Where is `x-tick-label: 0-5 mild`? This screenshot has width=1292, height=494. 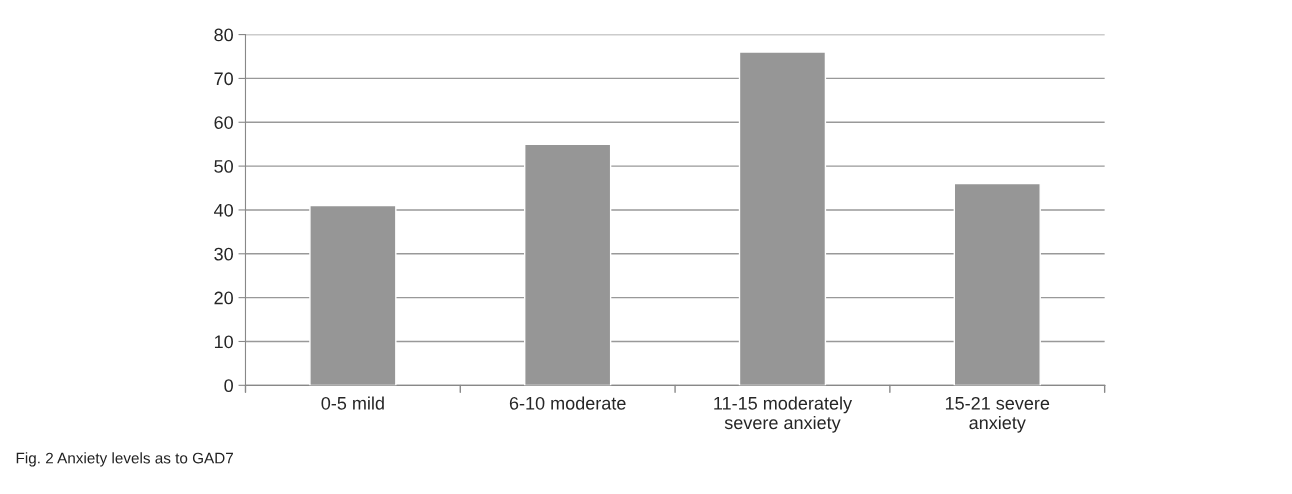
x-tick-label: 0-5 mild is located at coordinates (352, 403).